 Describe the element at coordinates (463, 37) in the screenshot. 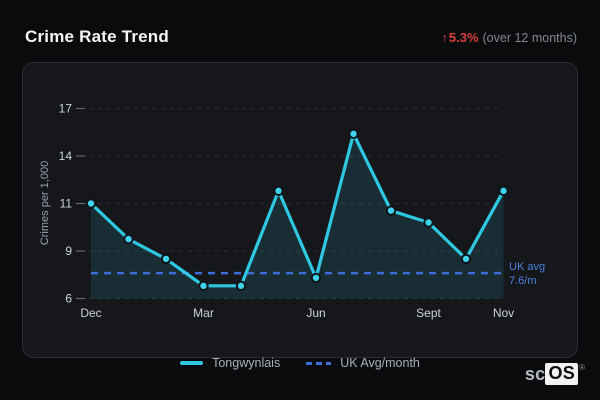

I see `trend-value: 5.3%` at that location.